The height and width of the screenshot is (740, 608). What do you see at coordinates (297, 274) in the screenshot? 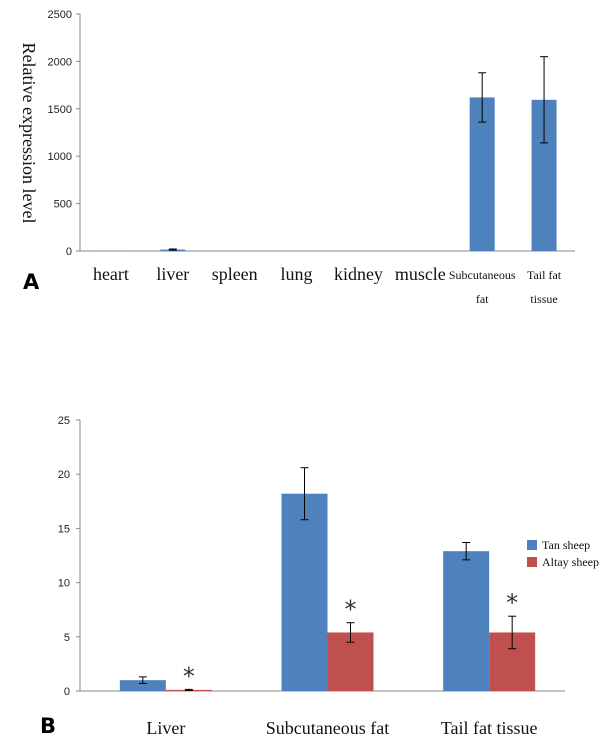
I see `x-category-label: lung` at bounding box center [297, 274].